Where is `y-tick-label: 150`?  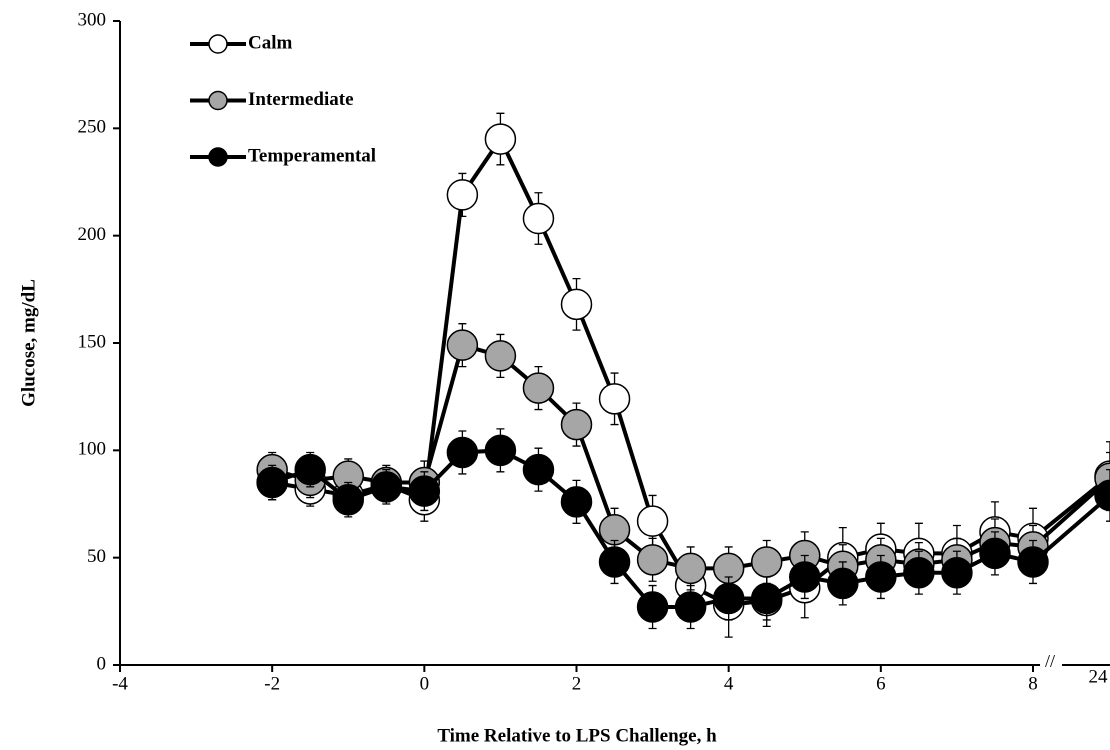 y-tick-label: 150 is located at coordinates (92, 341).